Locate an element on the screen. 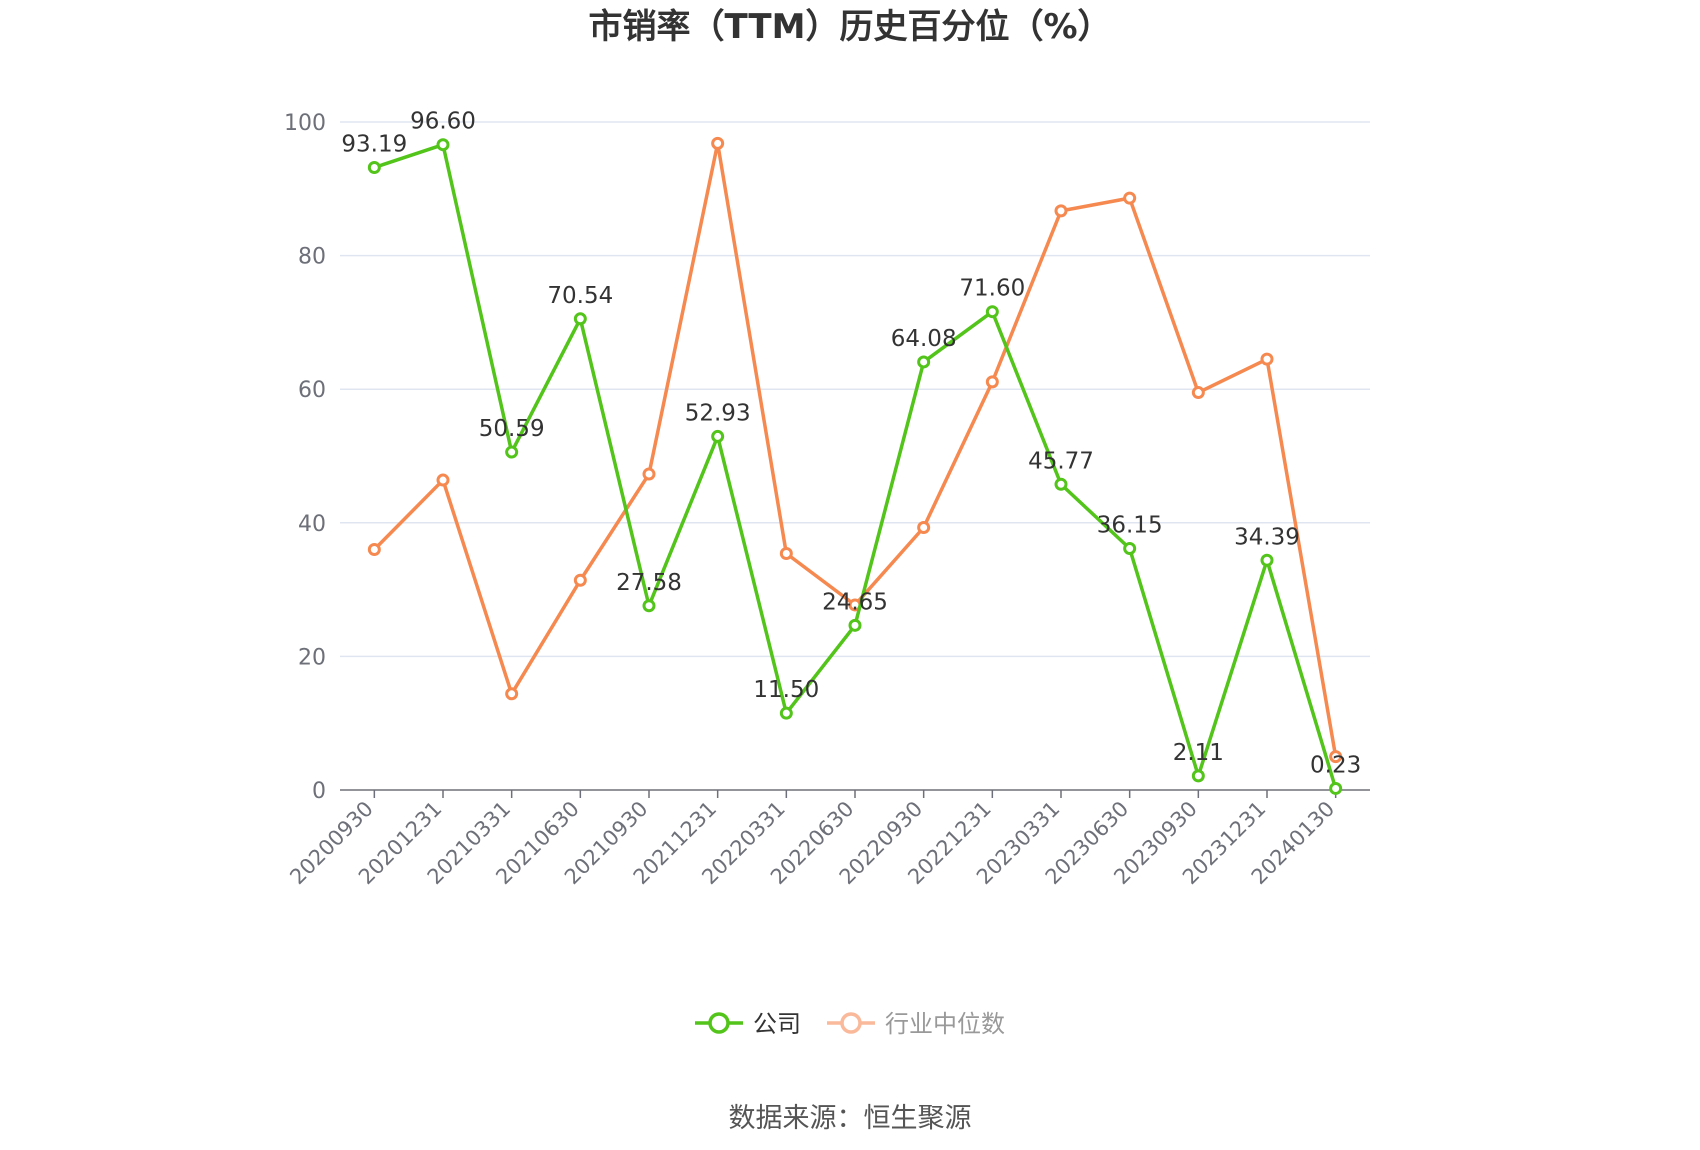 Image resolution: width=1700 pixels, height=1150 pixels. data-label: 27.58 is located at coordinates (649, 583).